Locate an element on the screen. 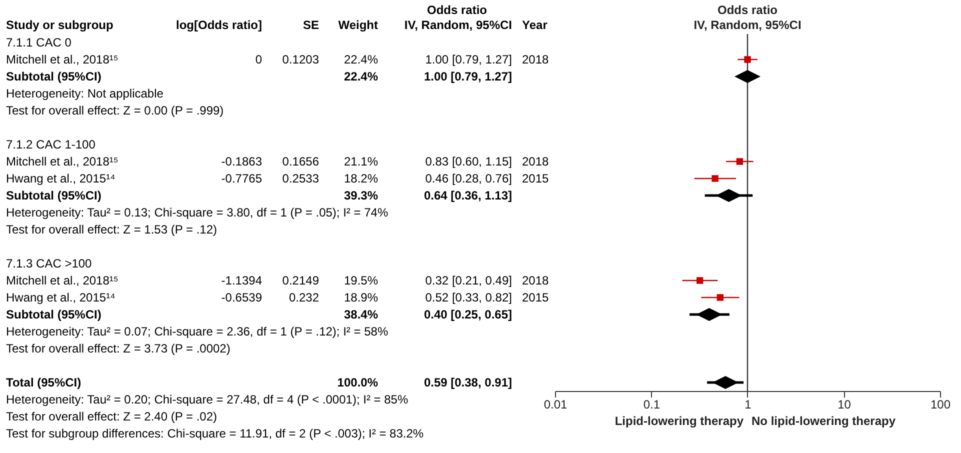 The width and height of the screenshot is (961, 453). x-tick-label: 0.1 is located at coordinates (651, 405).